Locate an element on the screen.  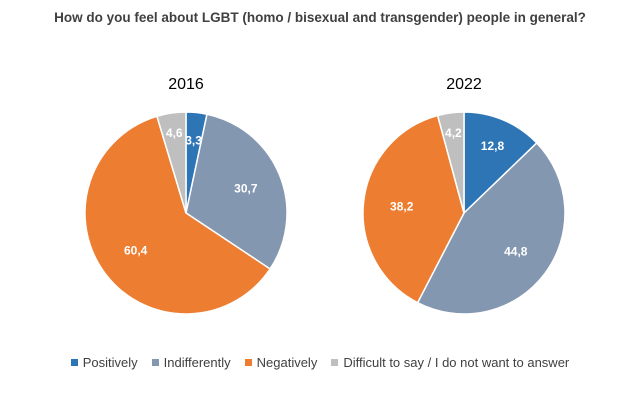
pie-2016-label-difficult: 4,6 is located at coordinates (174, 133).